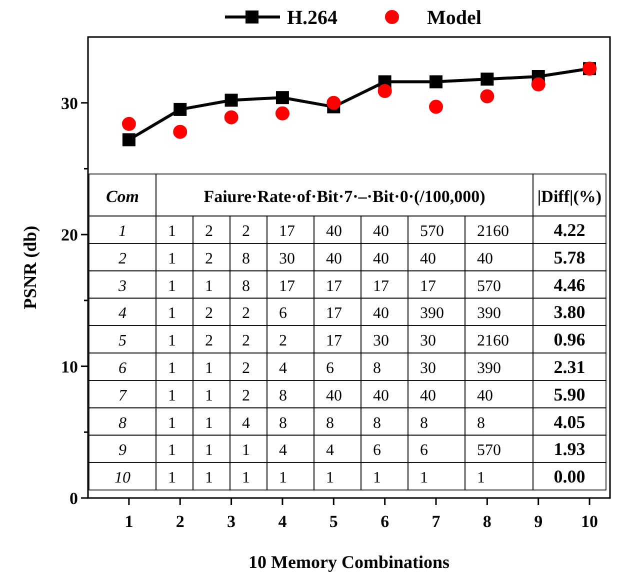  Describe the element at coordinates (538, 521) in the screenshot. I see `x-tick-label: 9` at that location.